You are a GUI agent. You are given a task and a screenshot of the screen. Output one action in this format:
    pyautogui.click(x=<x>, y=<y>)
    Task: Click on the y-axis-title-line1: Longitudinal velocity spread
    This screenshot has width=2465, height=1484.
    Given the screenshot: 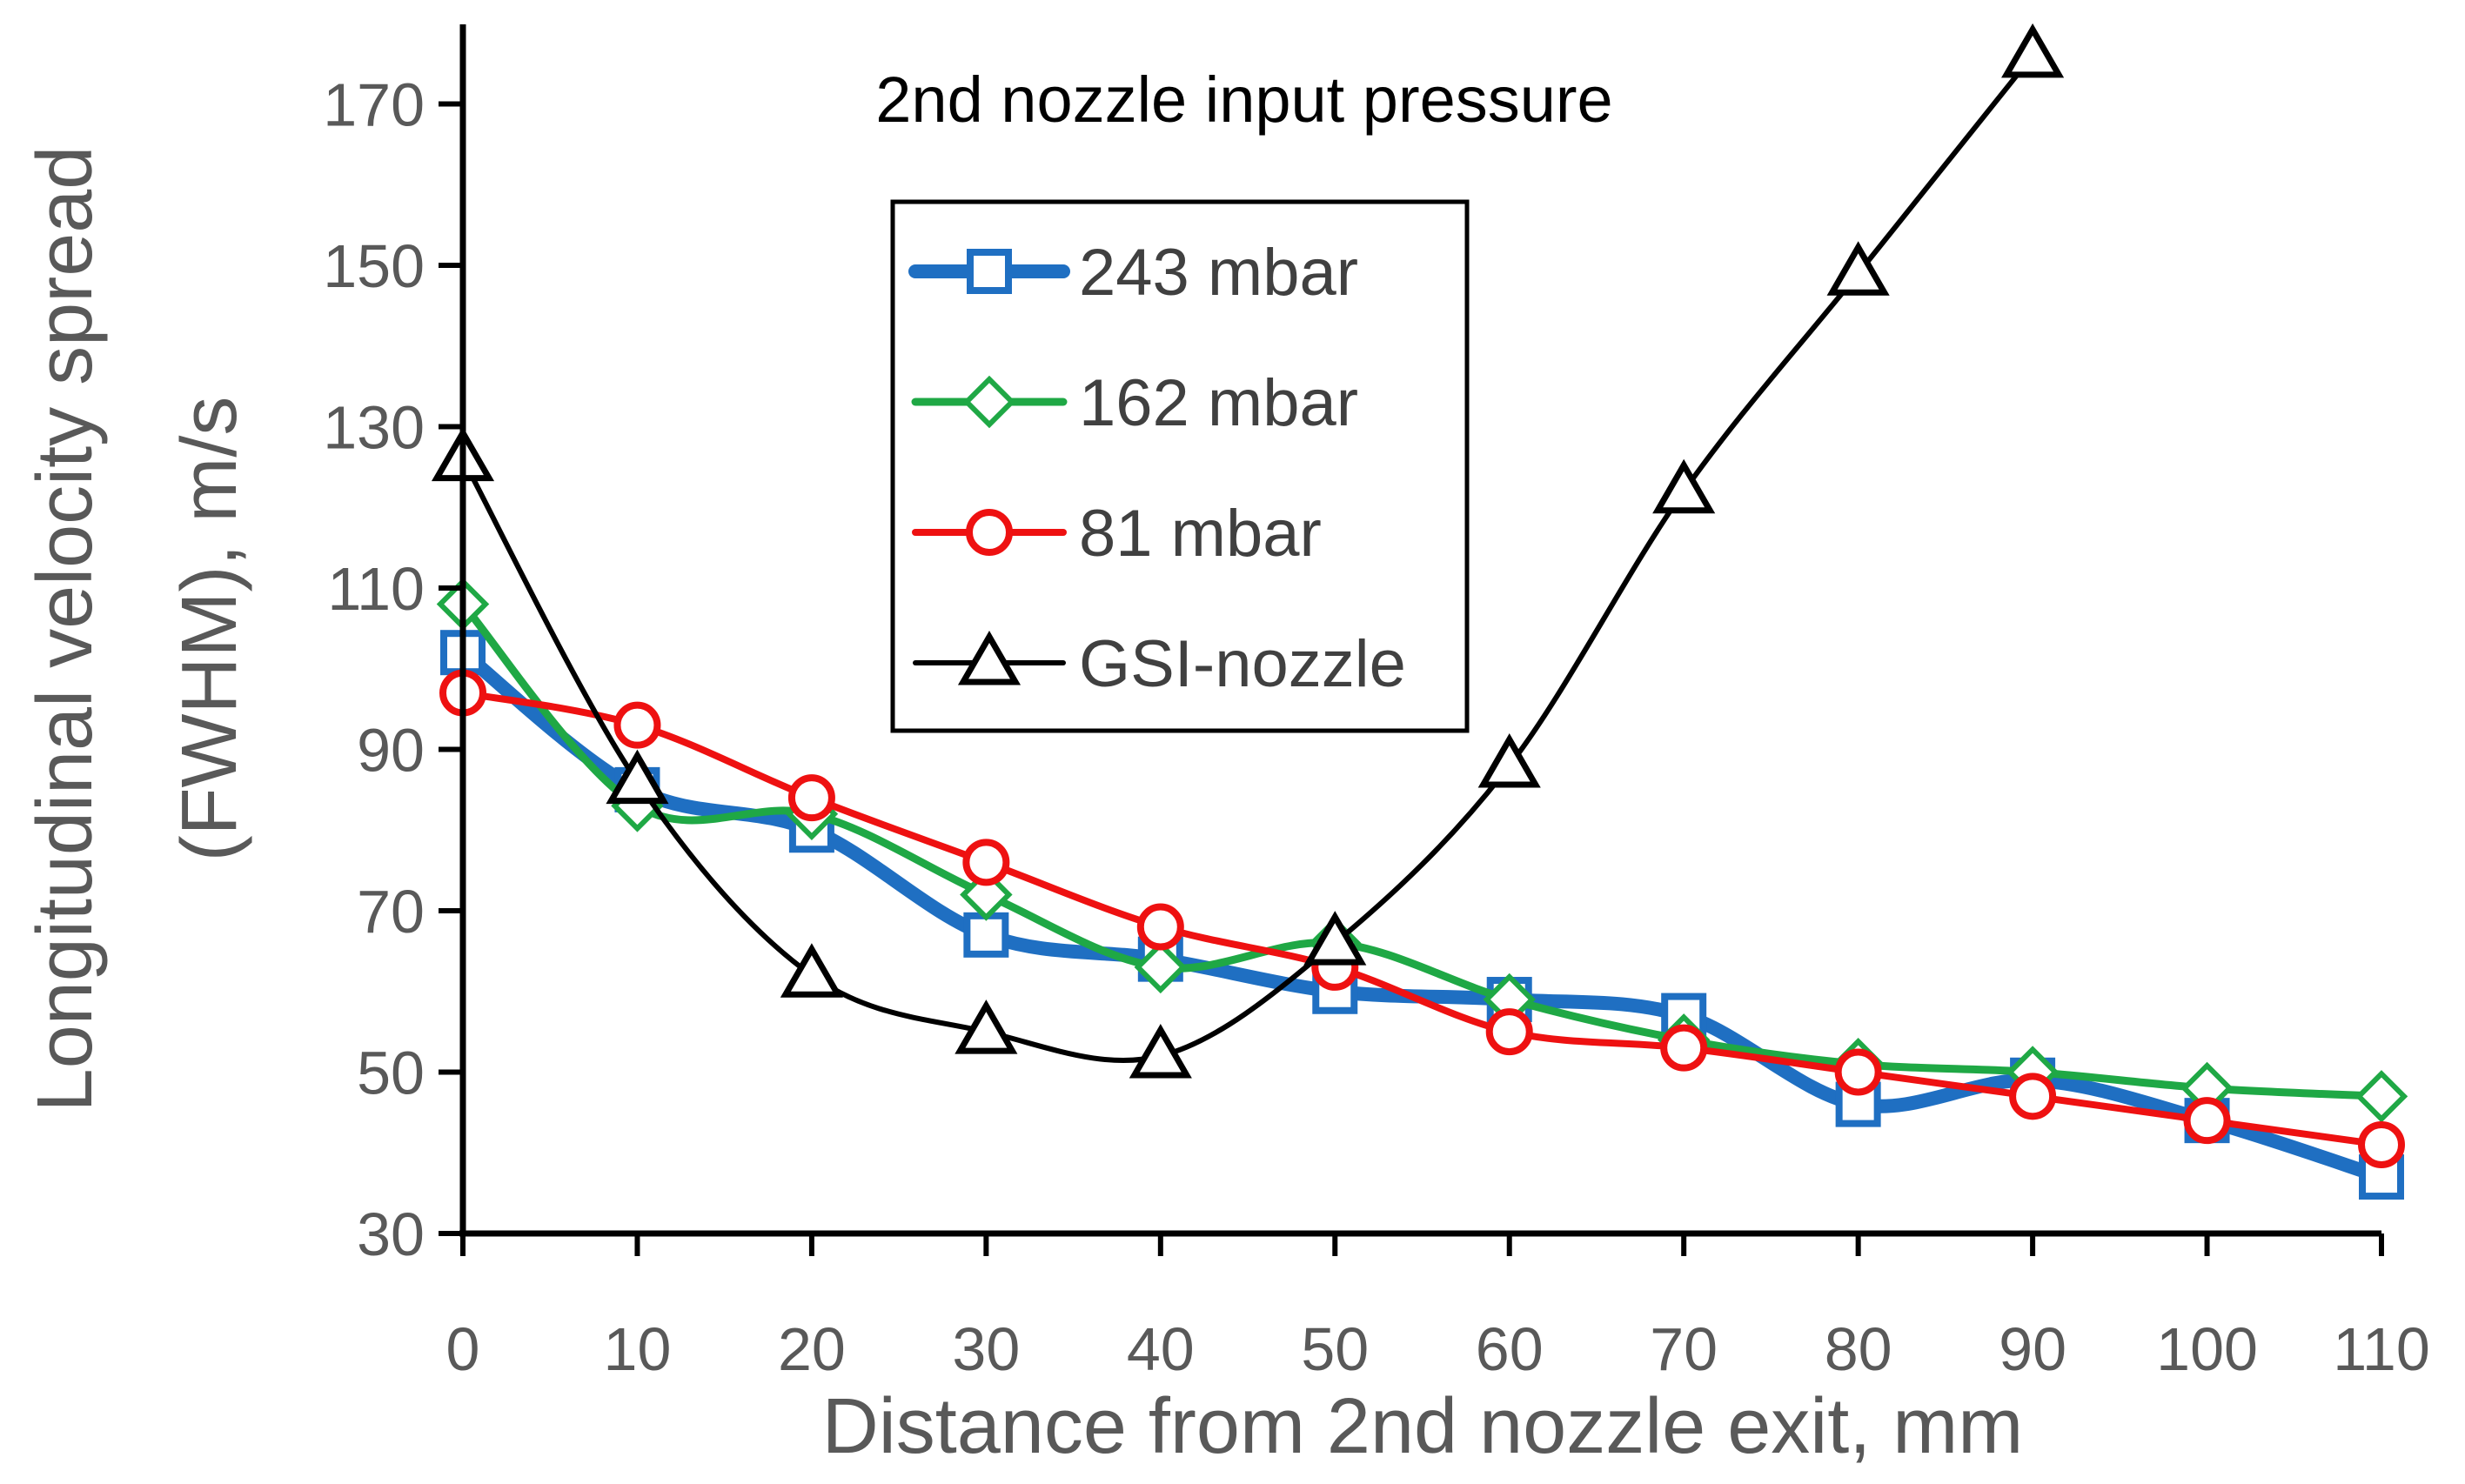 What is the action you would take?
    pyautogui.click(x=65, y=629)
    